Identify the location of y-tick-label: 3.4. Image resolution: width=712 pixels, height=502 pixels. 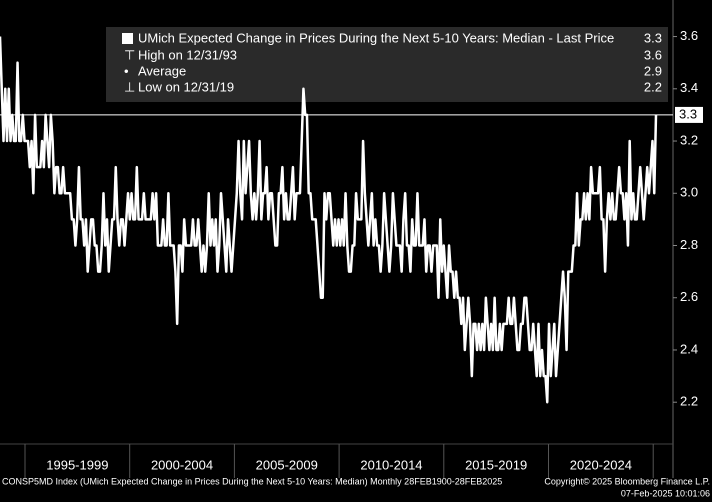
(689, 87).